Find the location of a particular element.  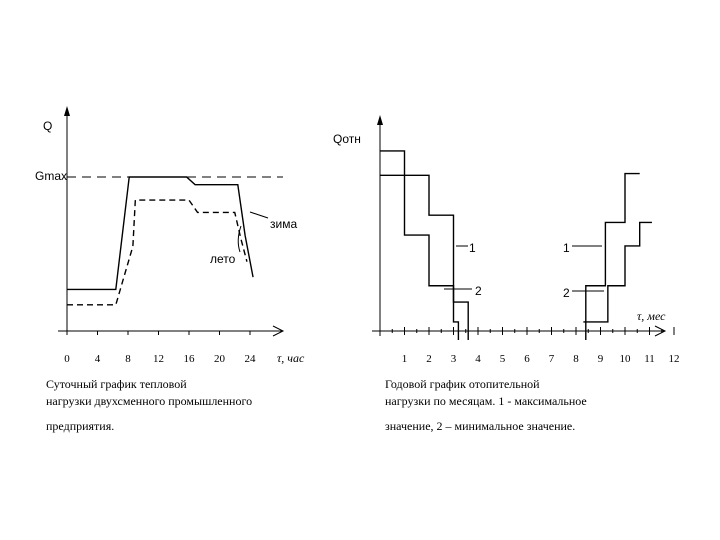

right-x-tick-label: 12 is located at coordinates (674, 359).